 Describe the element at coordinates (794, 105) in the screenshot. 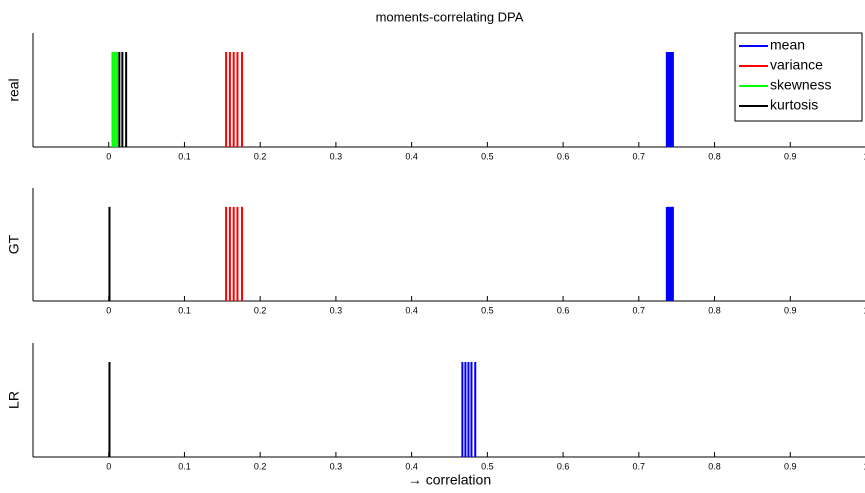

I see `legend-label: kurtosis` at that location.